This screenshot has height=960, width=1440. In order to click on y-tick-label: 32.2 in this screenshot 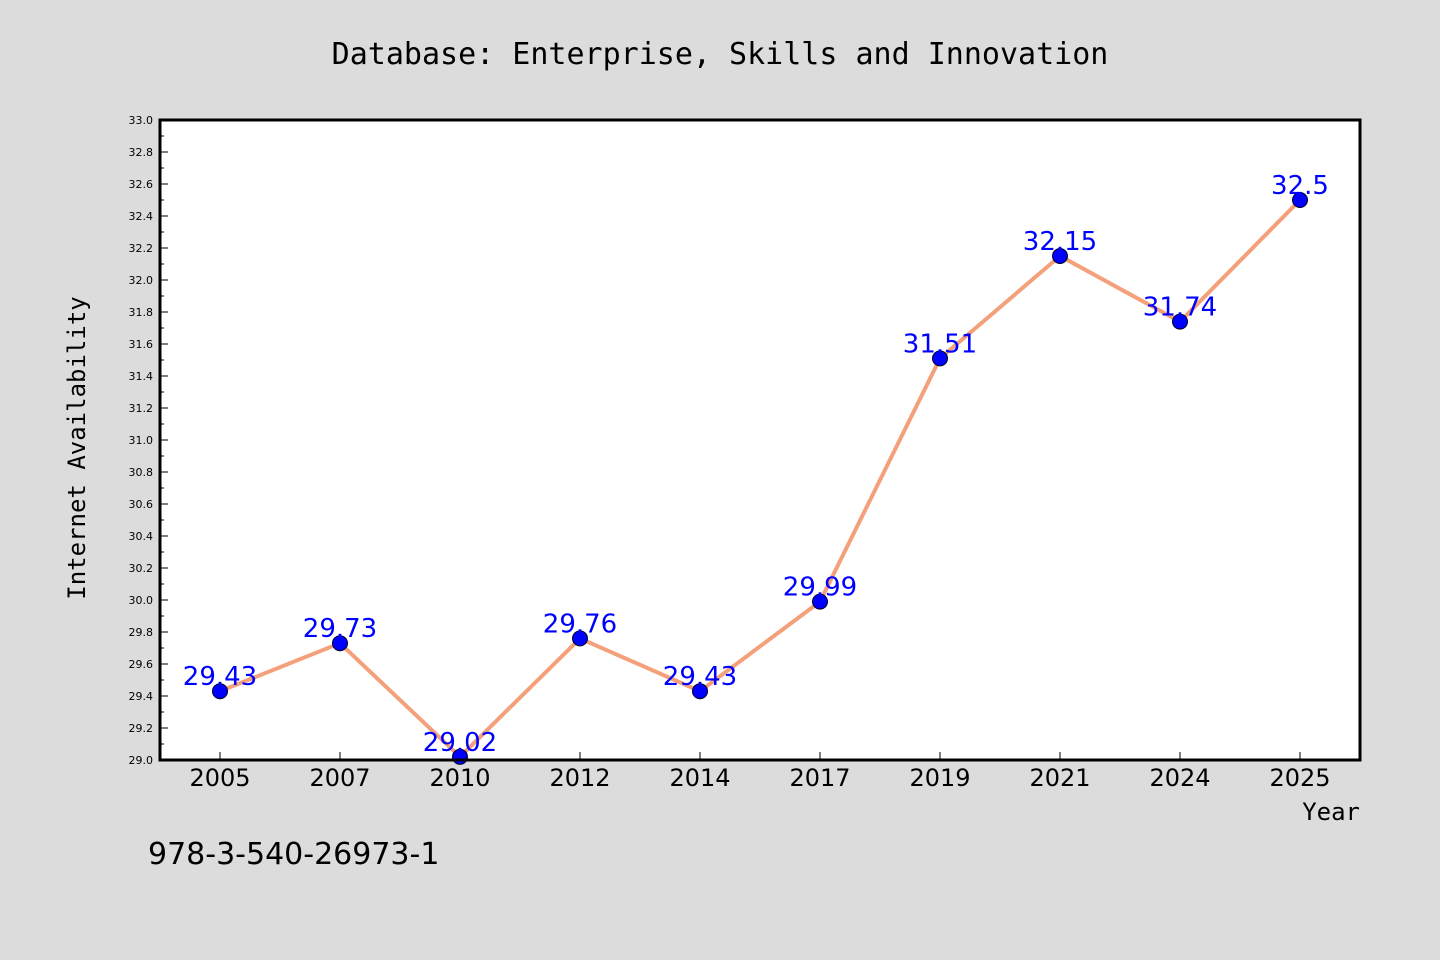, I will do `click(141, 248)`.